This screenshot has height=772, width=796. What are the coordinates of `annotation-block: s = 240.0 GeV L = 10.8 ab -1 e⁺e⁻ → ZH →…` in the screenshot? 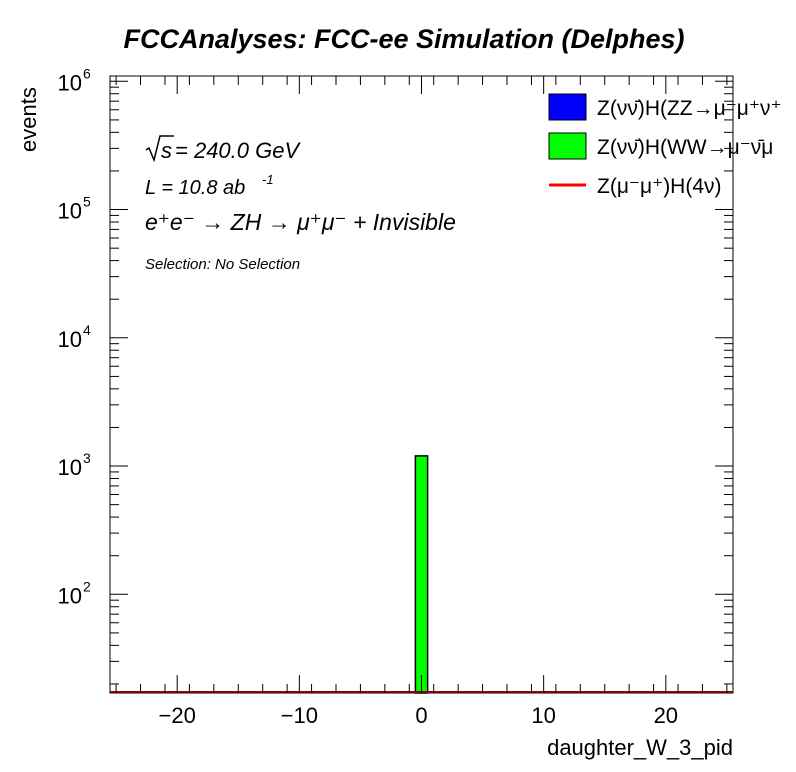 It's located at (300, 204).